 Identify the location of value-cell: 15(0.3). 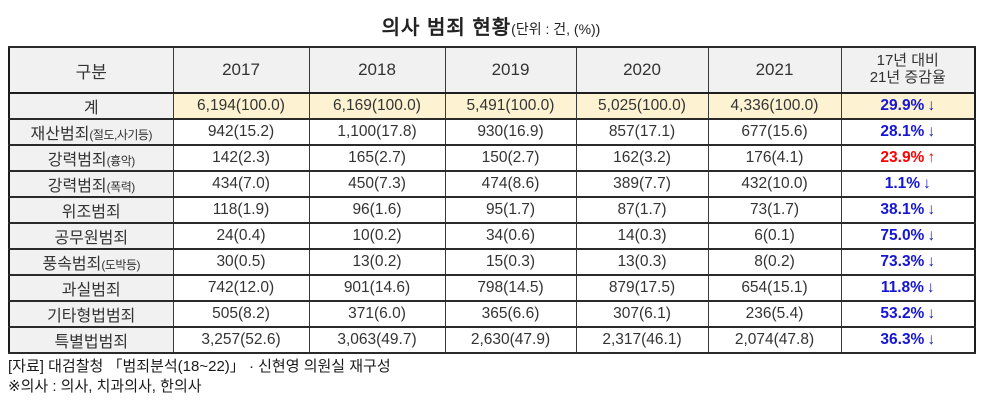
(510, 262).